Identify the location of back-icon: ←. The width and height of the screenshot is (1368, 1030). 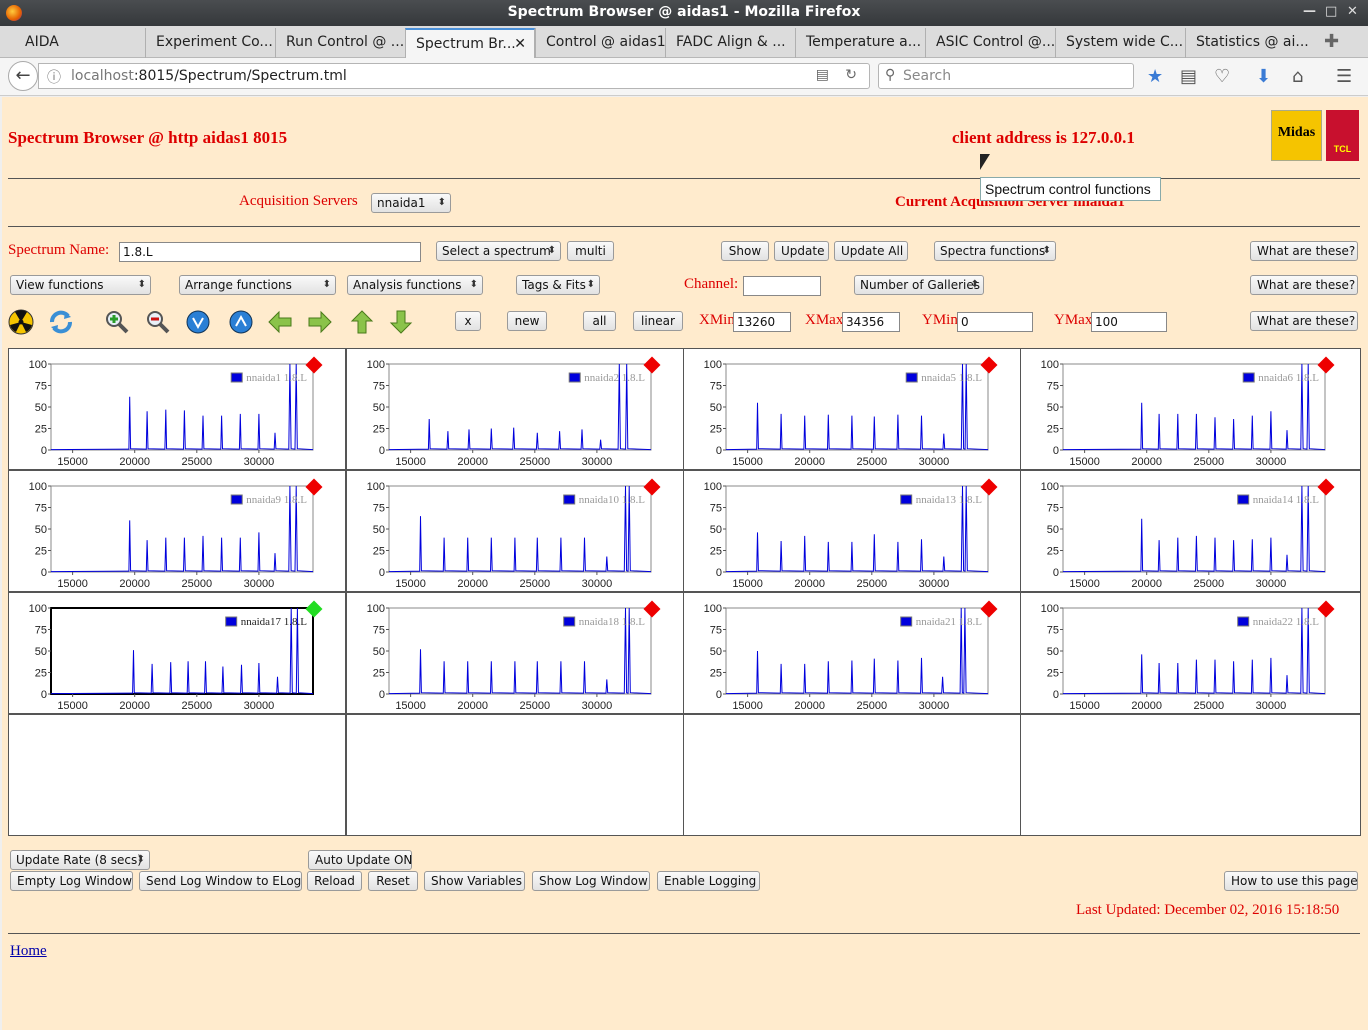
(23, 76).